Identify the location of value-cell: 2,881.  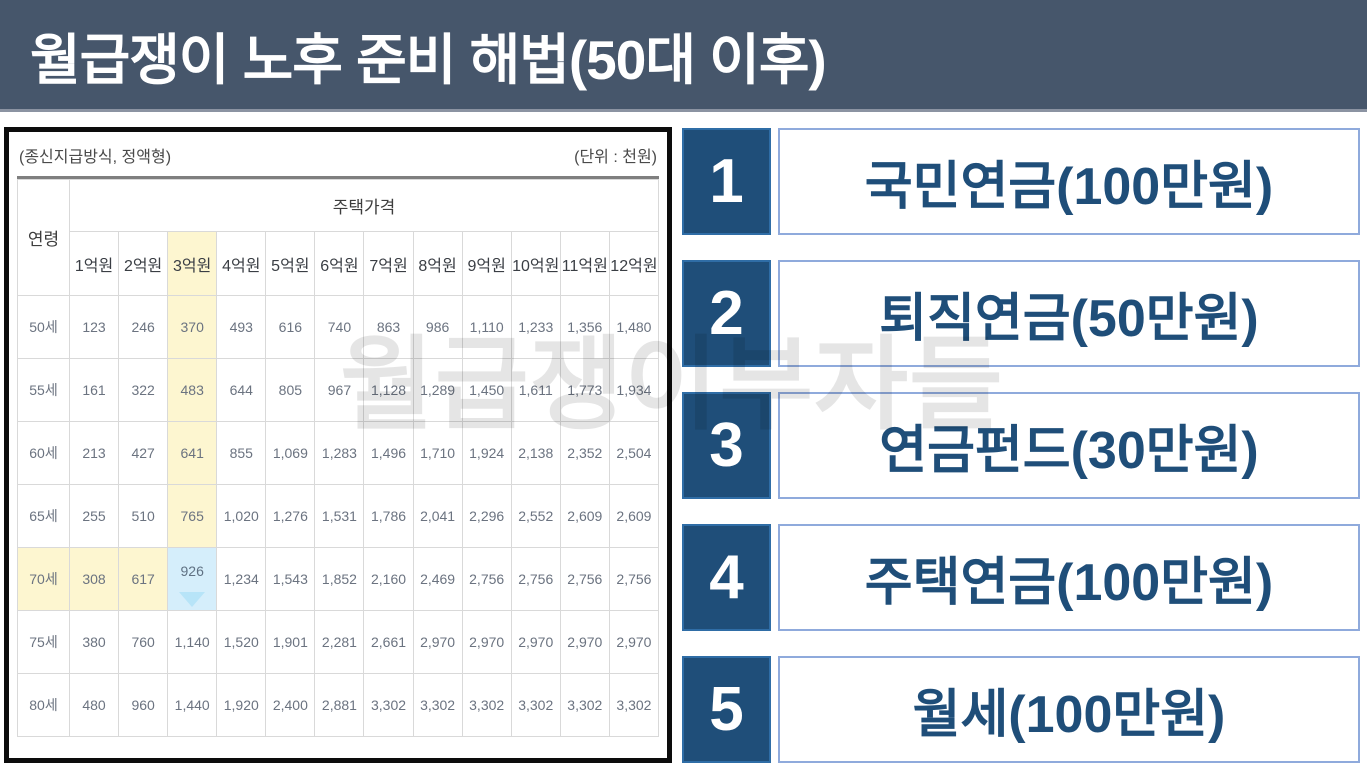
(339, 705).